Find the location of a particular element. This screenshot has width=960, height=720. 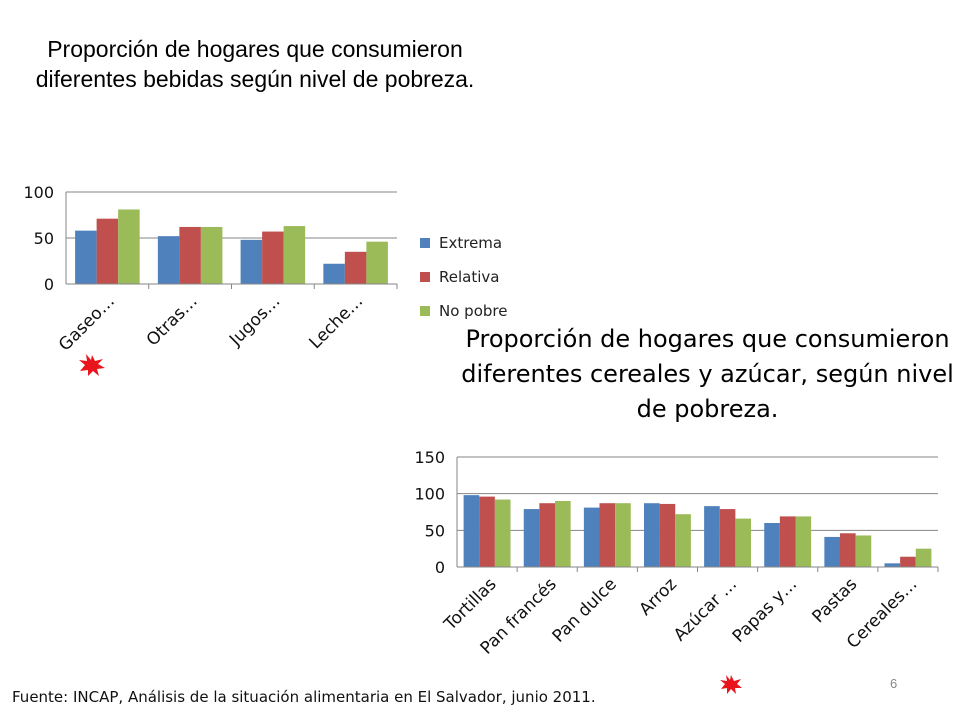

legend-item-extrema: Extrema is located at coordinates (463, 243).